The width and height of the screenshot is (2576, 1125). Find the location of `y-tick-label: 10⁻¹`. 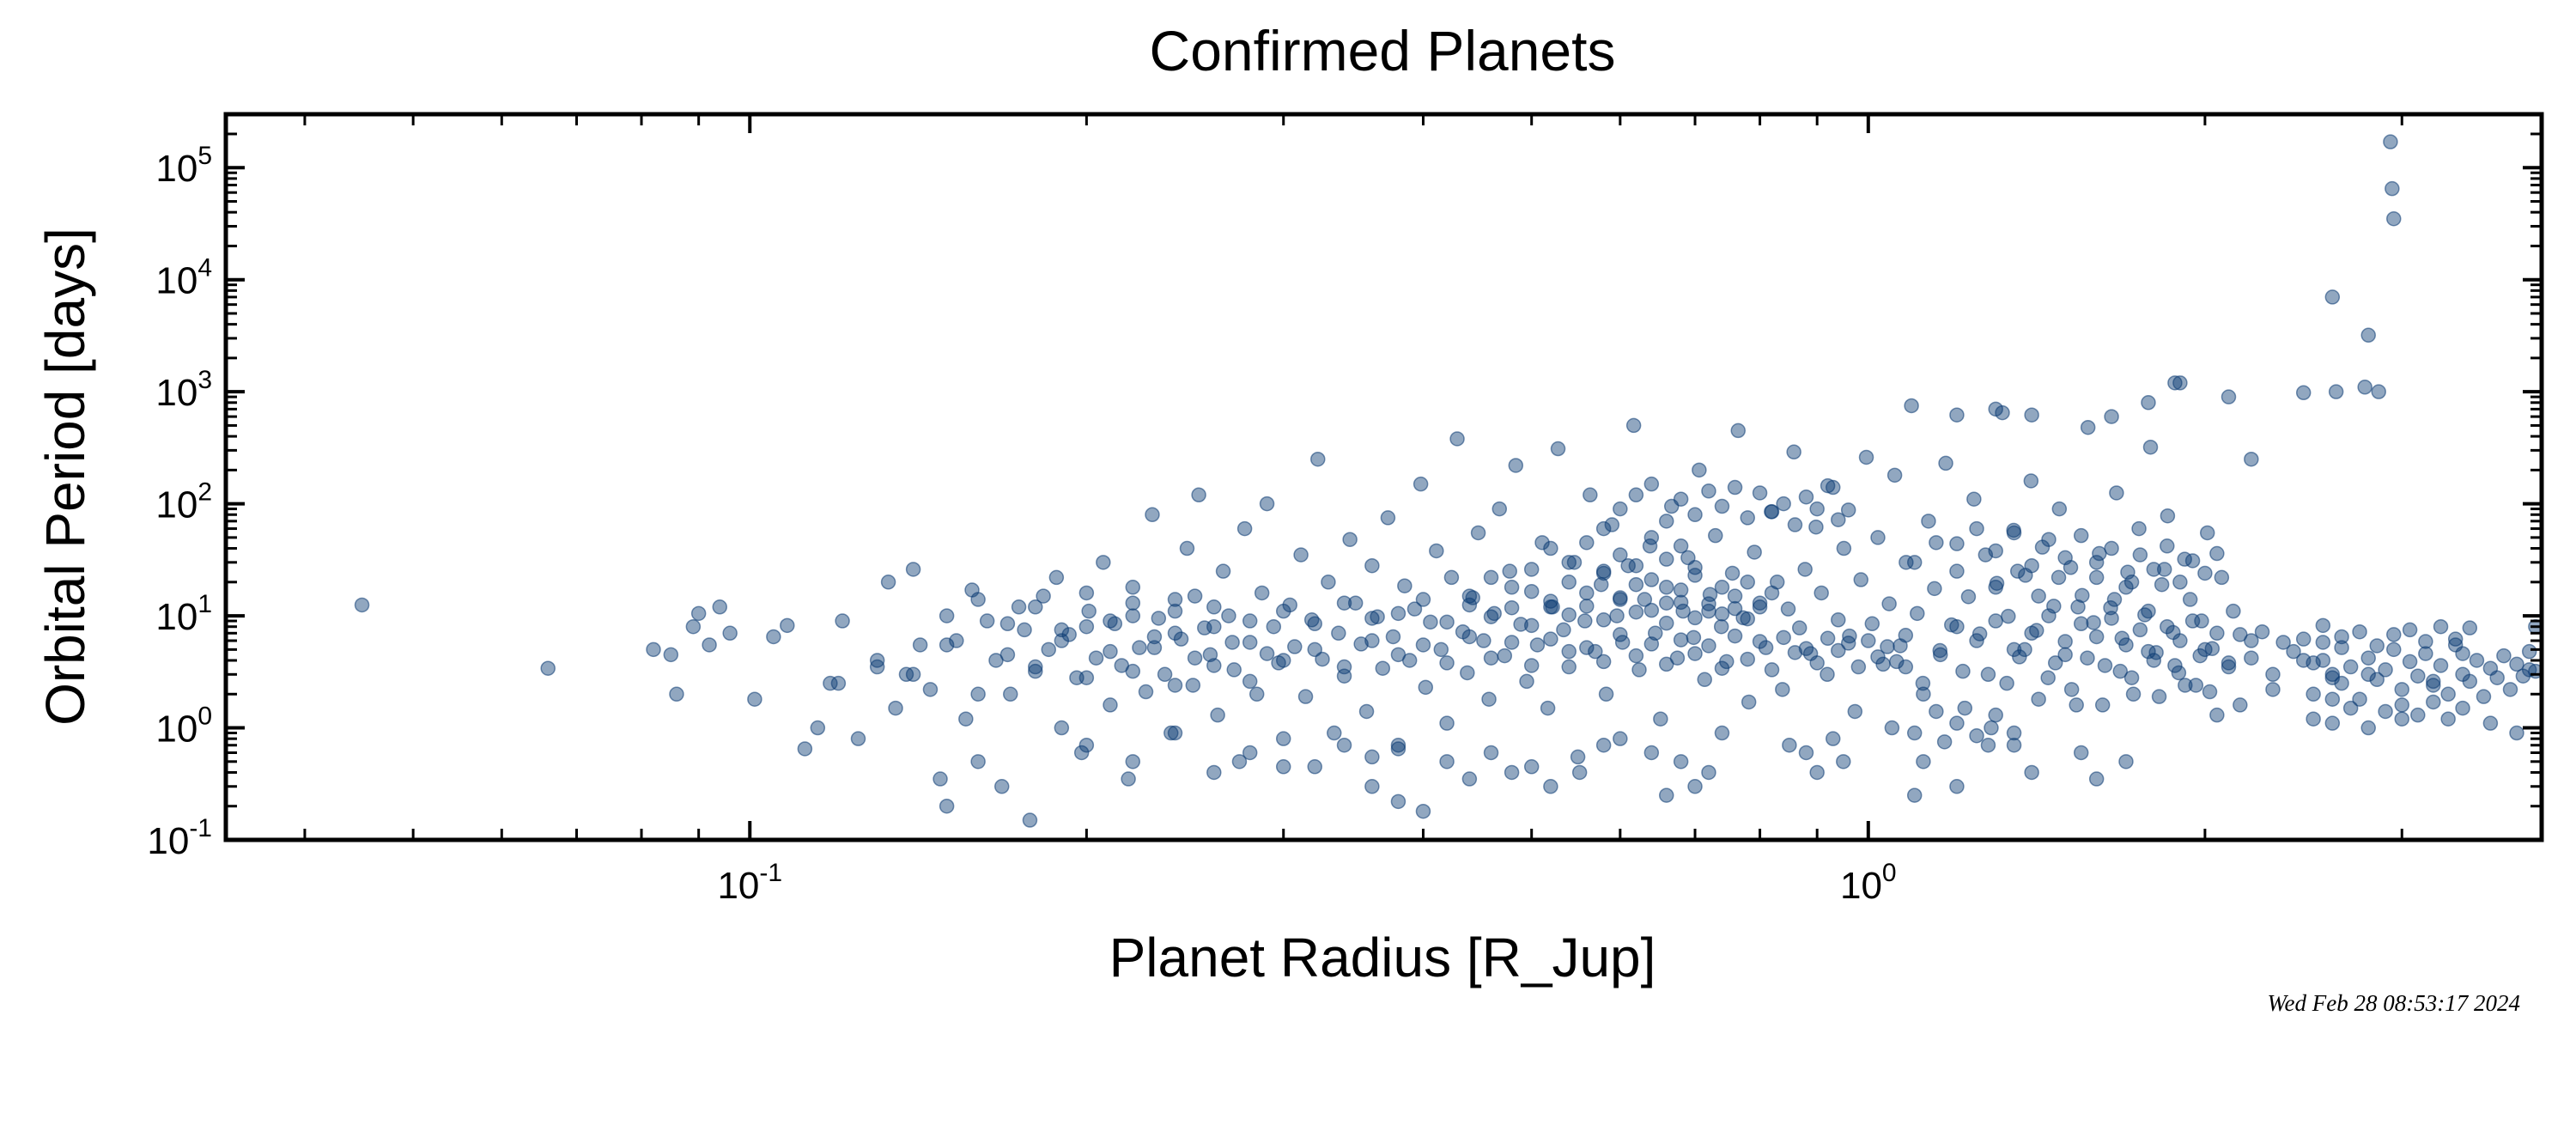

y-tick-label: 10⁻¹ is located at coordinates (180, 838).